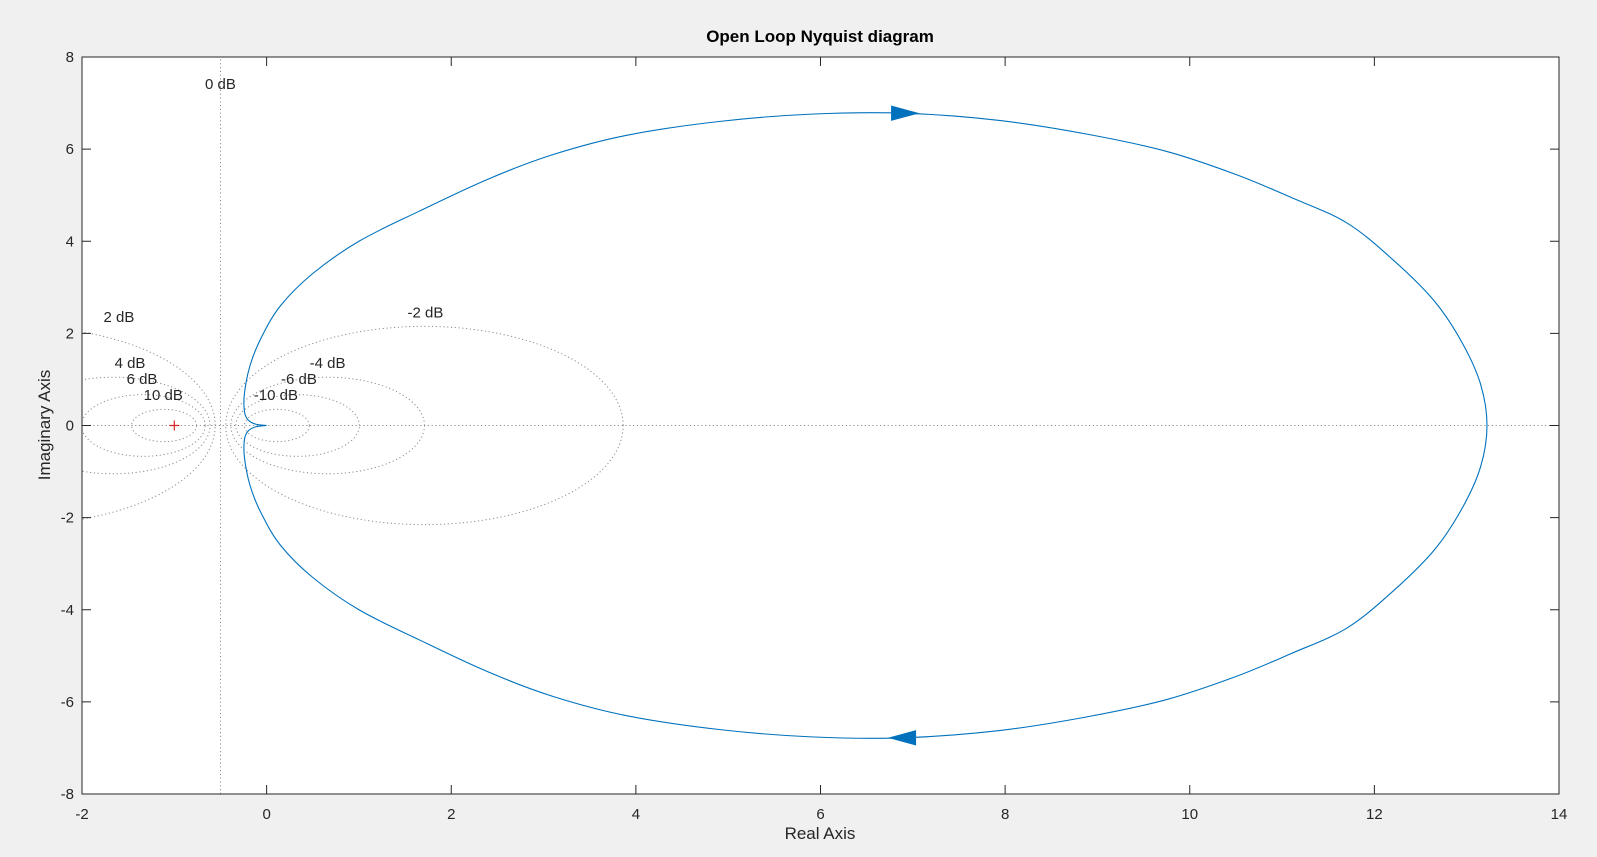 The height and width of the screenshot is (857, 1597). I want to click on m-circle-2db, so click(149, 425).